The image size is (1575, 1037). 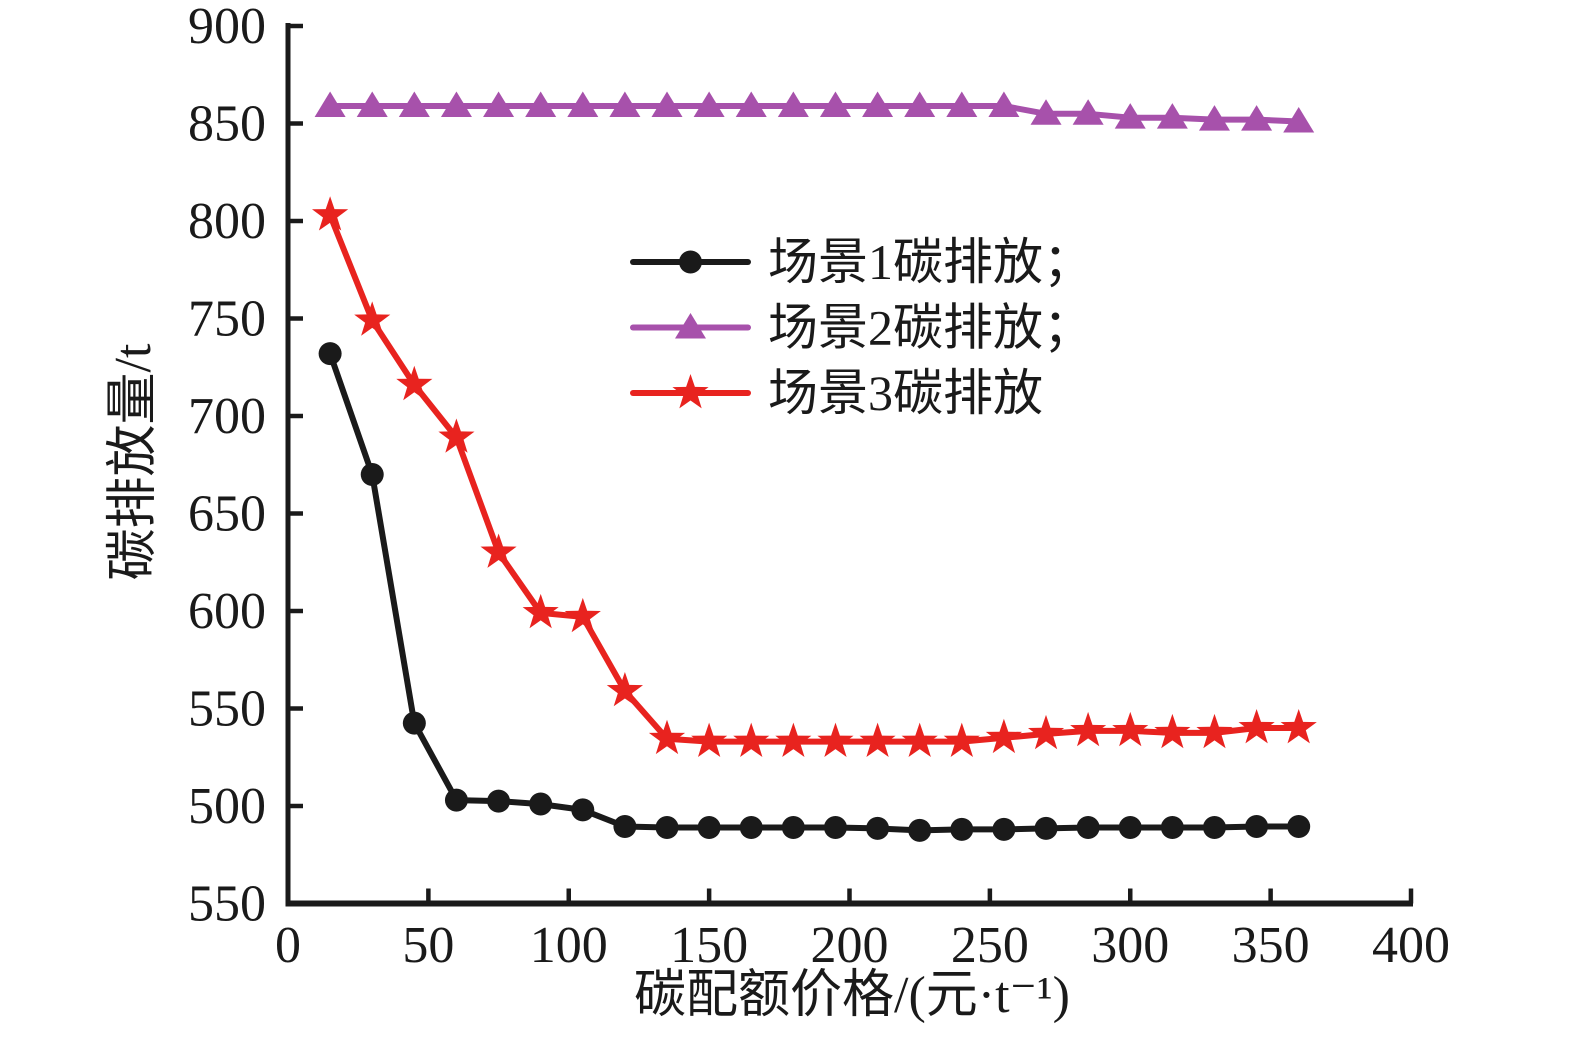 What do you see at coordinates (814, 114) in the screenshot?
I see `series-2-line` at bounding box center [814, 114].